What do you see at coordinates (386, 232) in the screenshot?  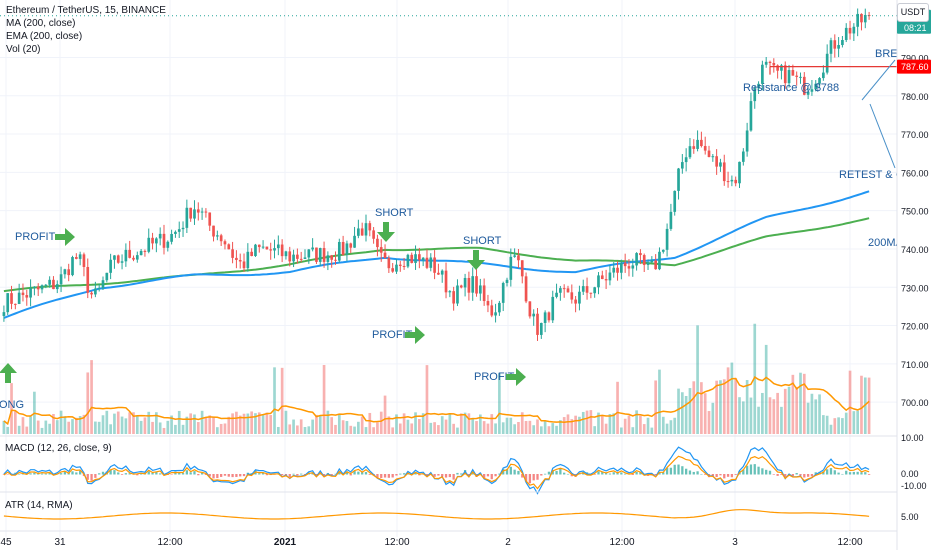 I see `arrow-down-icon` at bounding box center [386, 232].